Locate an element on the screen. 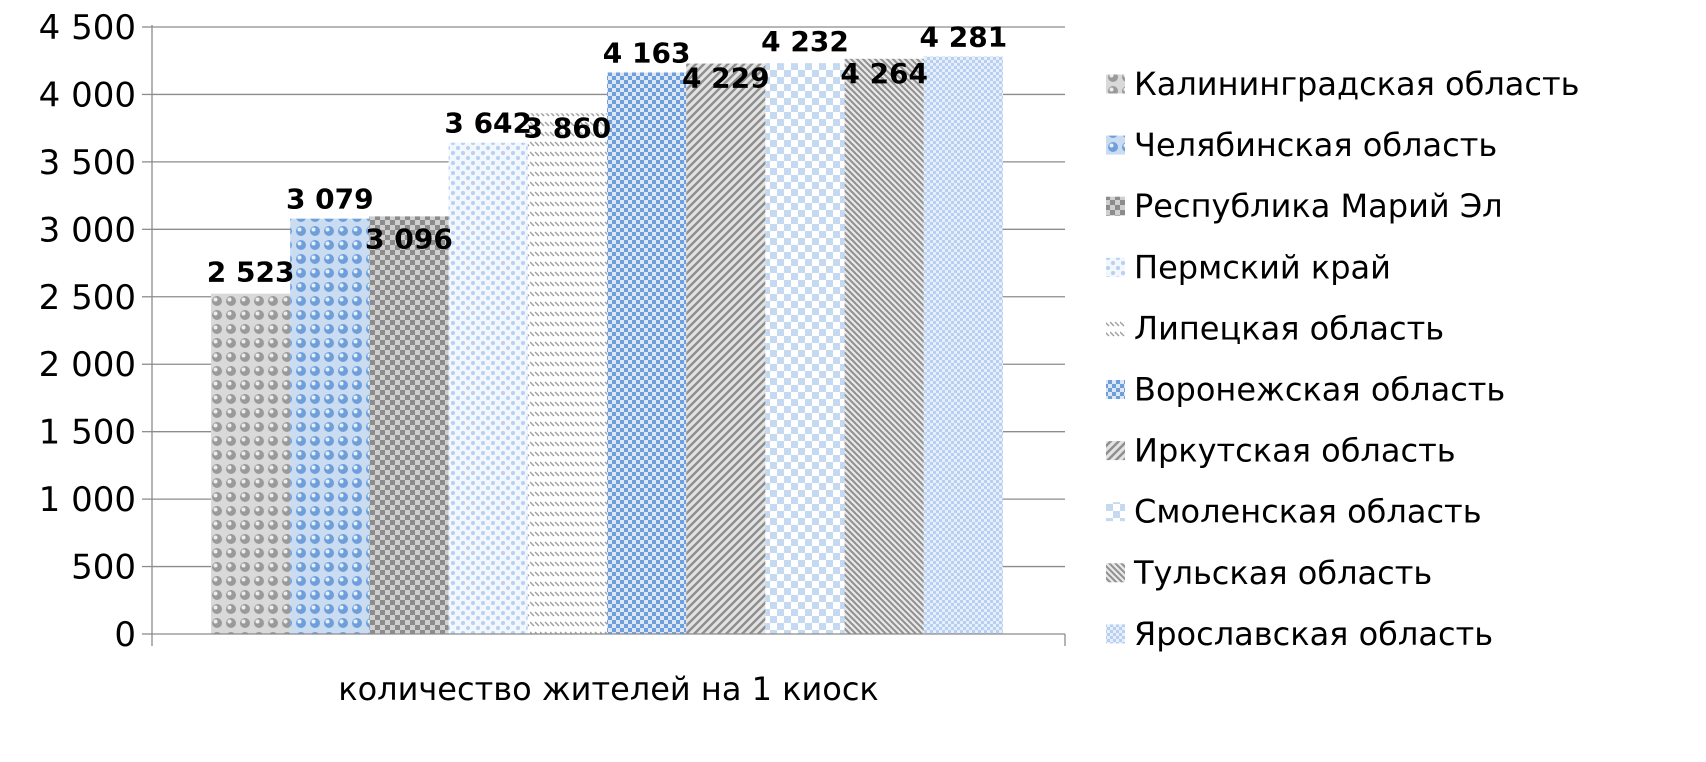  legend-label: Смоленская область is located at coordinates (1308, 512).